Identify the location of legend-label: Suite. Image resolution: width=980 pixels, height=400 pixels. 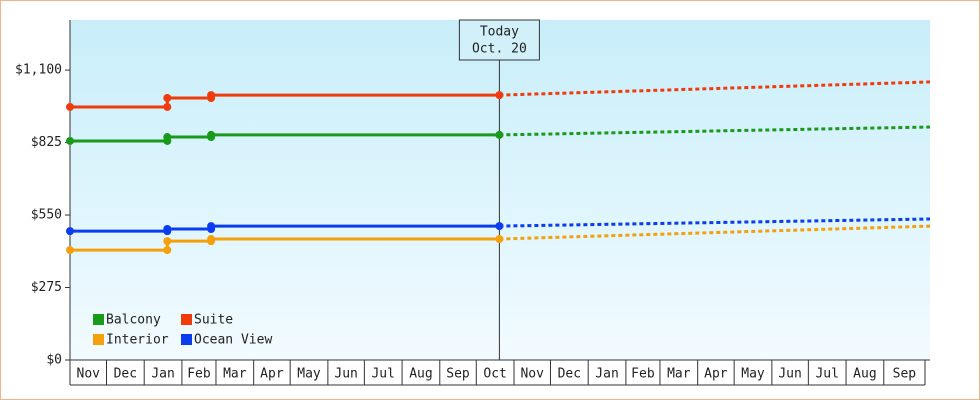
(213, 320).